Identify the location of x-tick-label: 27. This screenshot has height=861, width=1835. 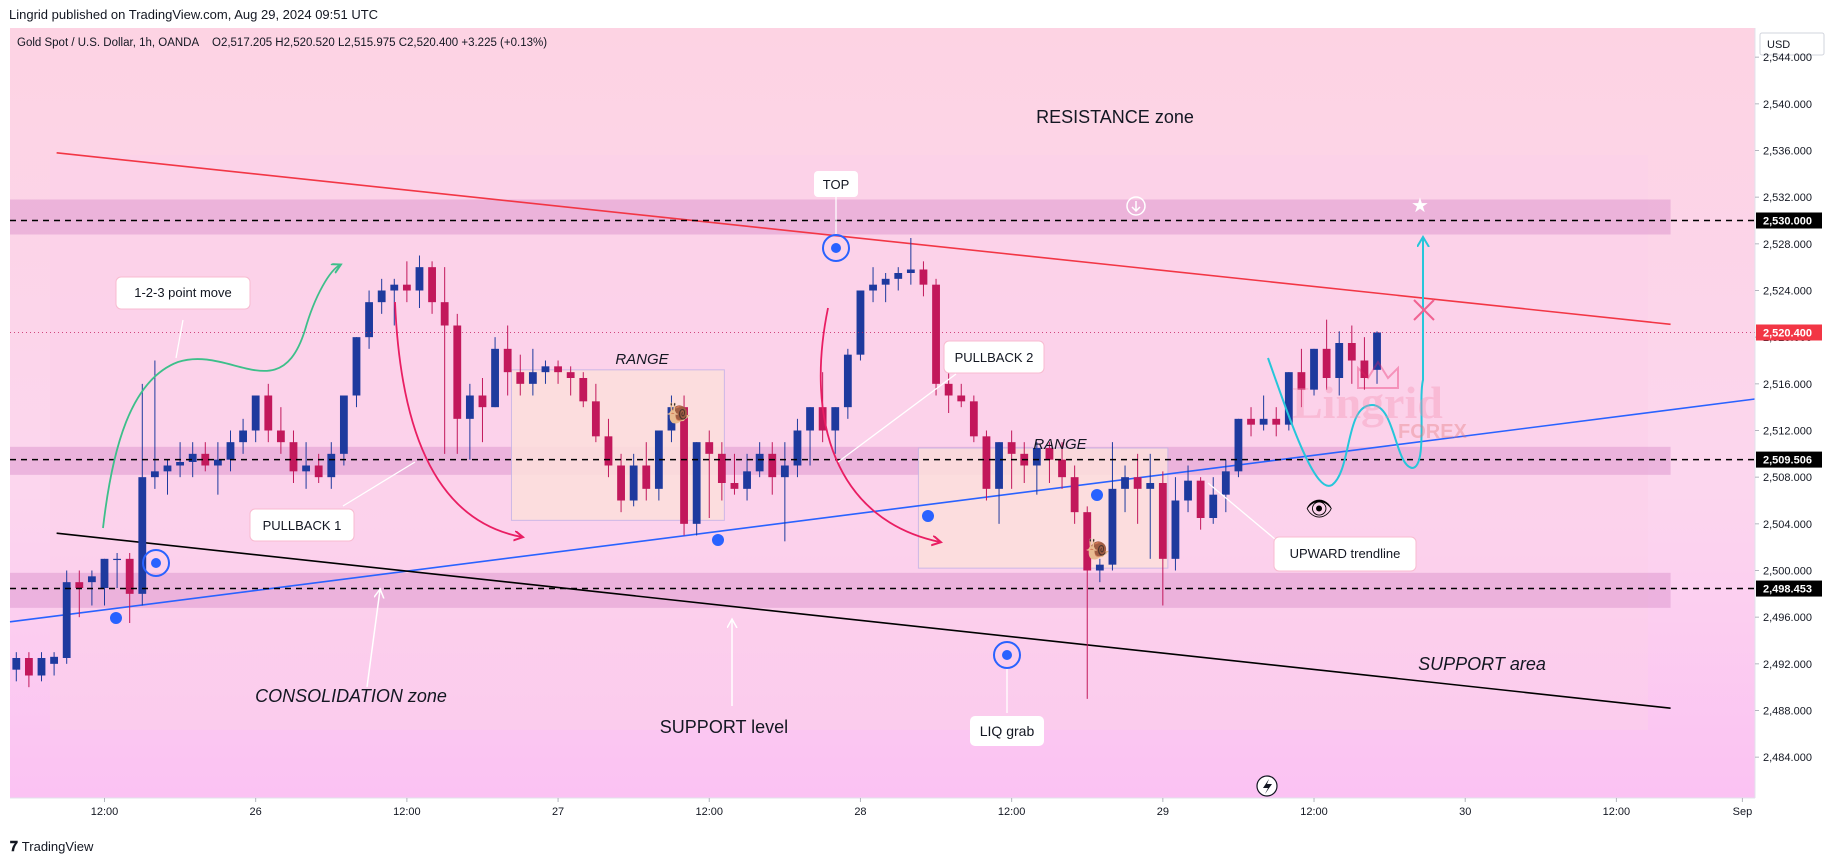
(558, 812).